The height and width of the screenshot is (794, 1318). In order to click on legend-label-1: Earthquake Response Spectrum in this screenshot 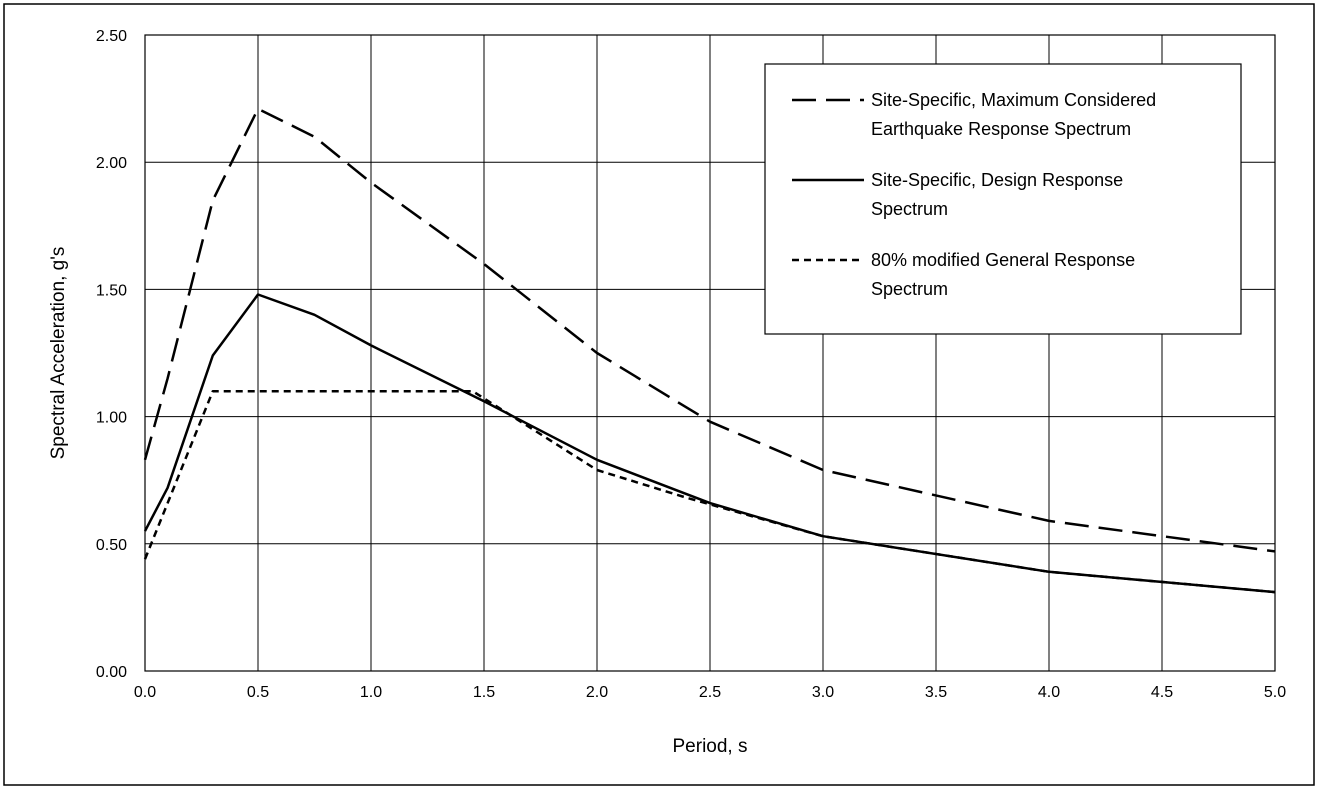, I will do `click(1001, 129)`.